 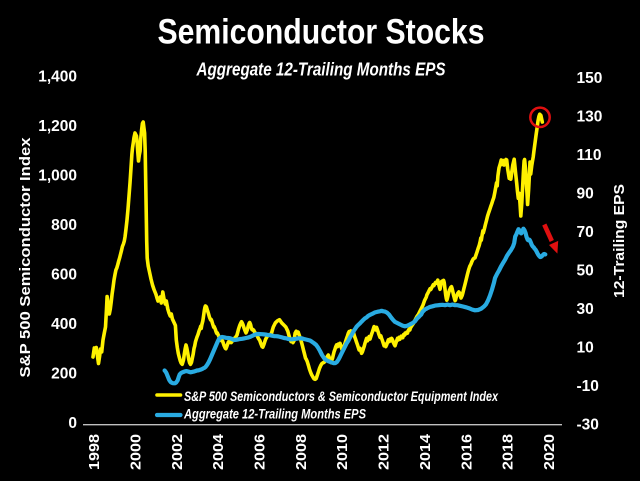 What do you see at coordinates (301, 452) in the screenshot?
I see `svg-text: 2008` at bounding box center [301, 452].